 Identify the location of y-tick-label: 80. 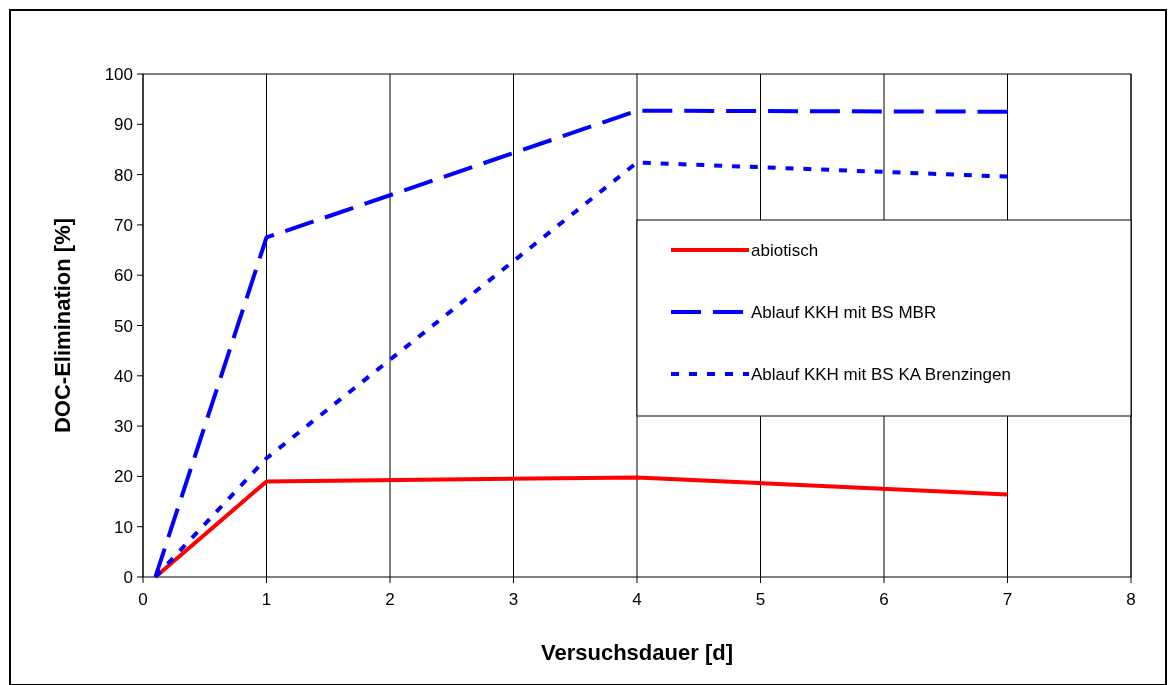
(123, 175).